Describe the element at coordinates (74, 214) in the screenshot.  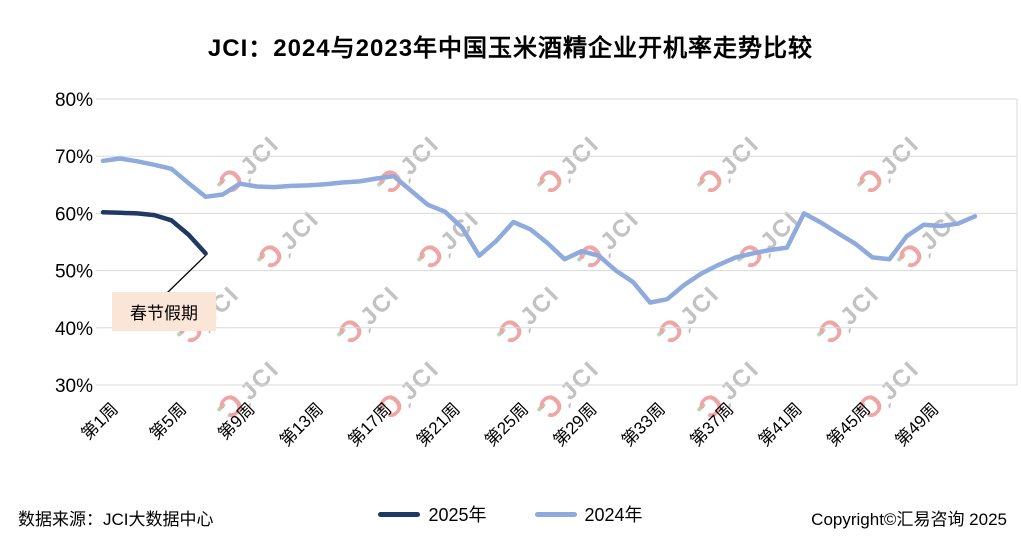
I see `y-axis-label-60: 60%` at that location.